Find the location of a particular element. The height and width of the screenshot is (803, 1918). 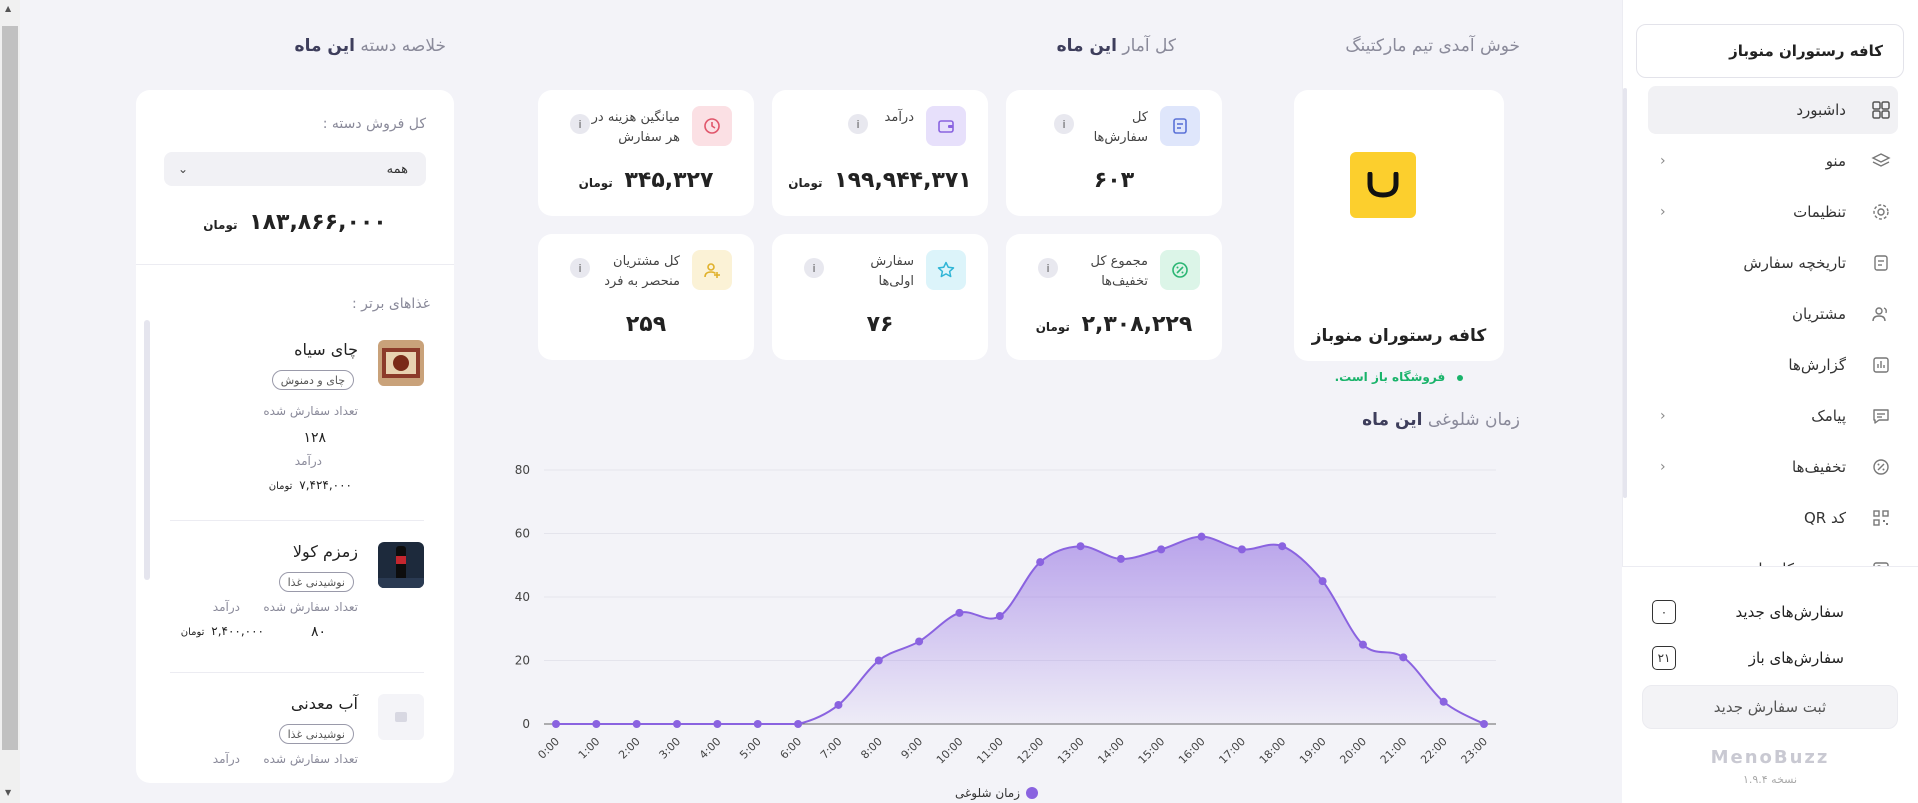

sidebar-scrollbar is located at coordinates (1625, 293).